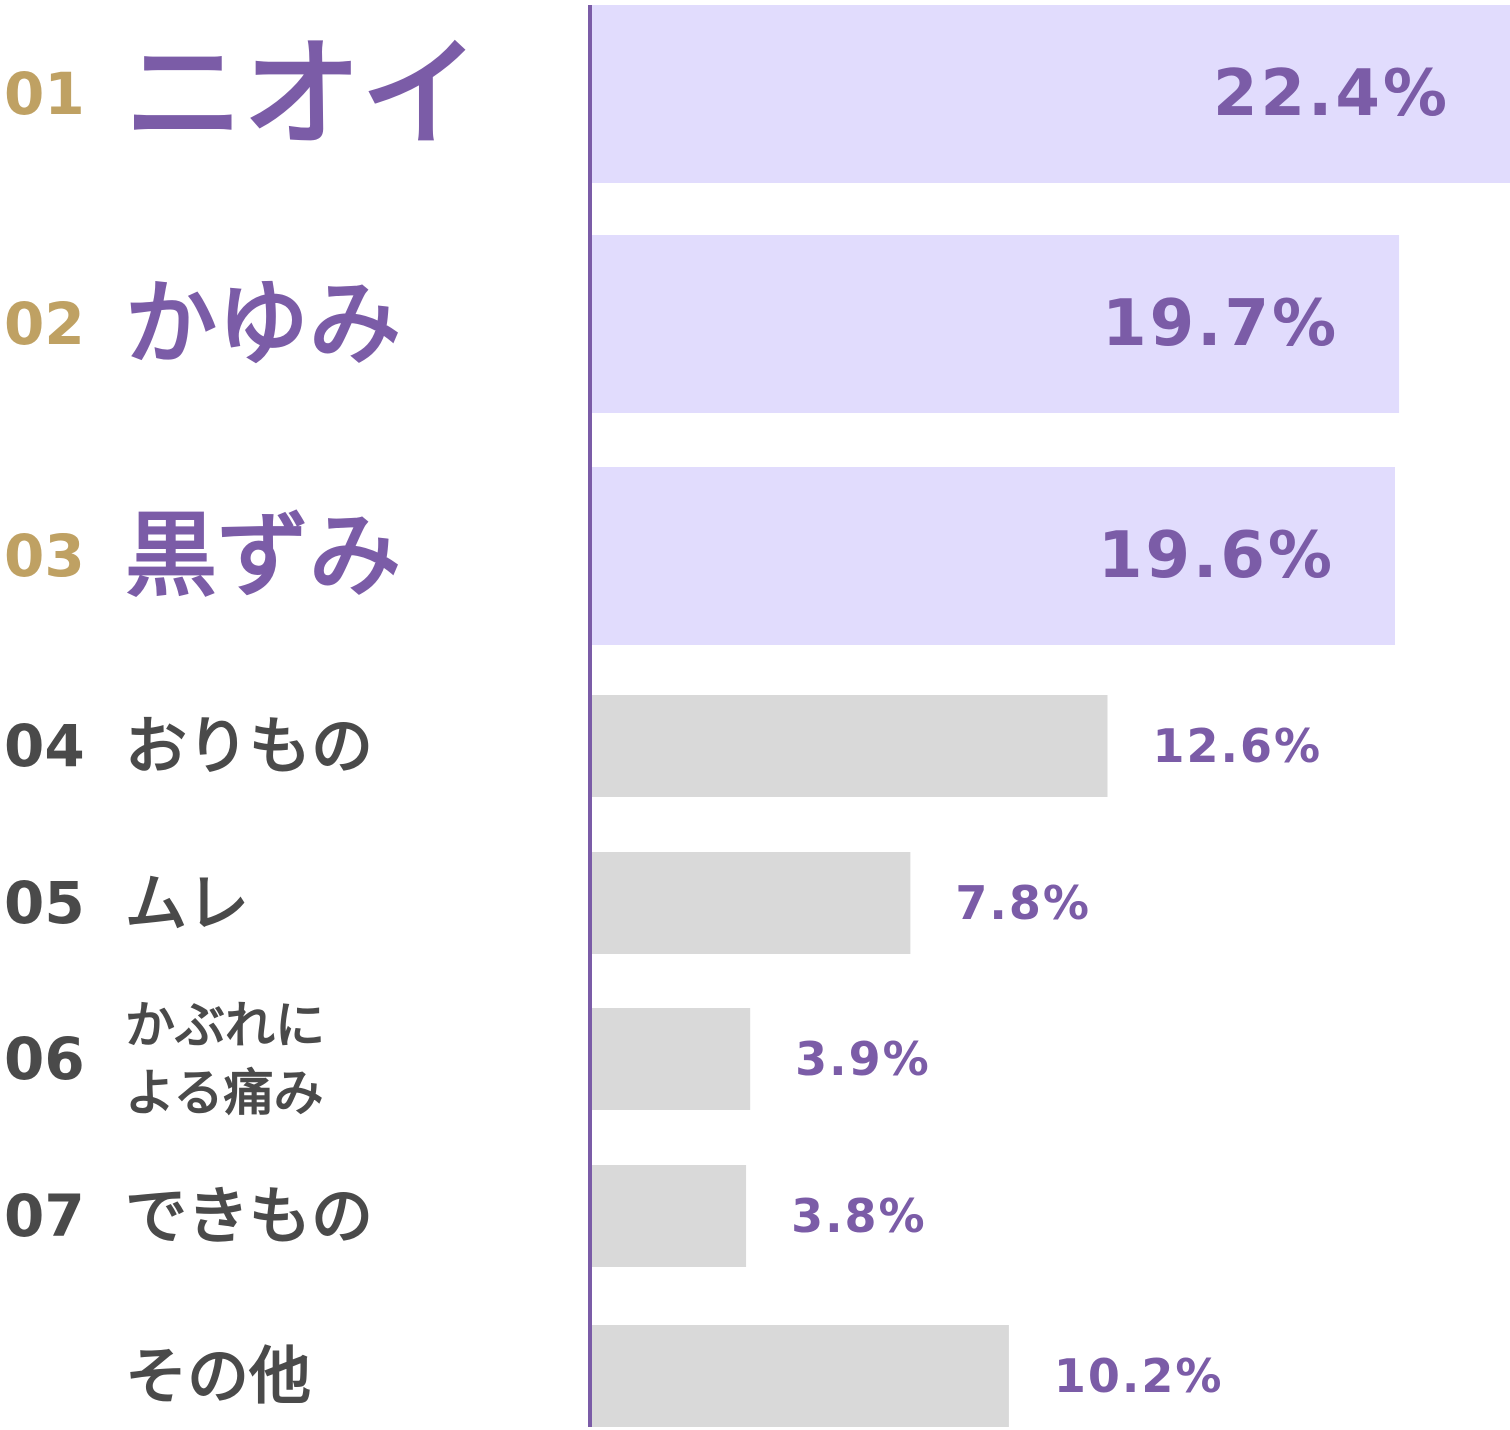 The image size is (1510, 1430). Describe the element at coordinates (187, 903) in the screenshot. I see `category-label-5: ムレ` at that location.